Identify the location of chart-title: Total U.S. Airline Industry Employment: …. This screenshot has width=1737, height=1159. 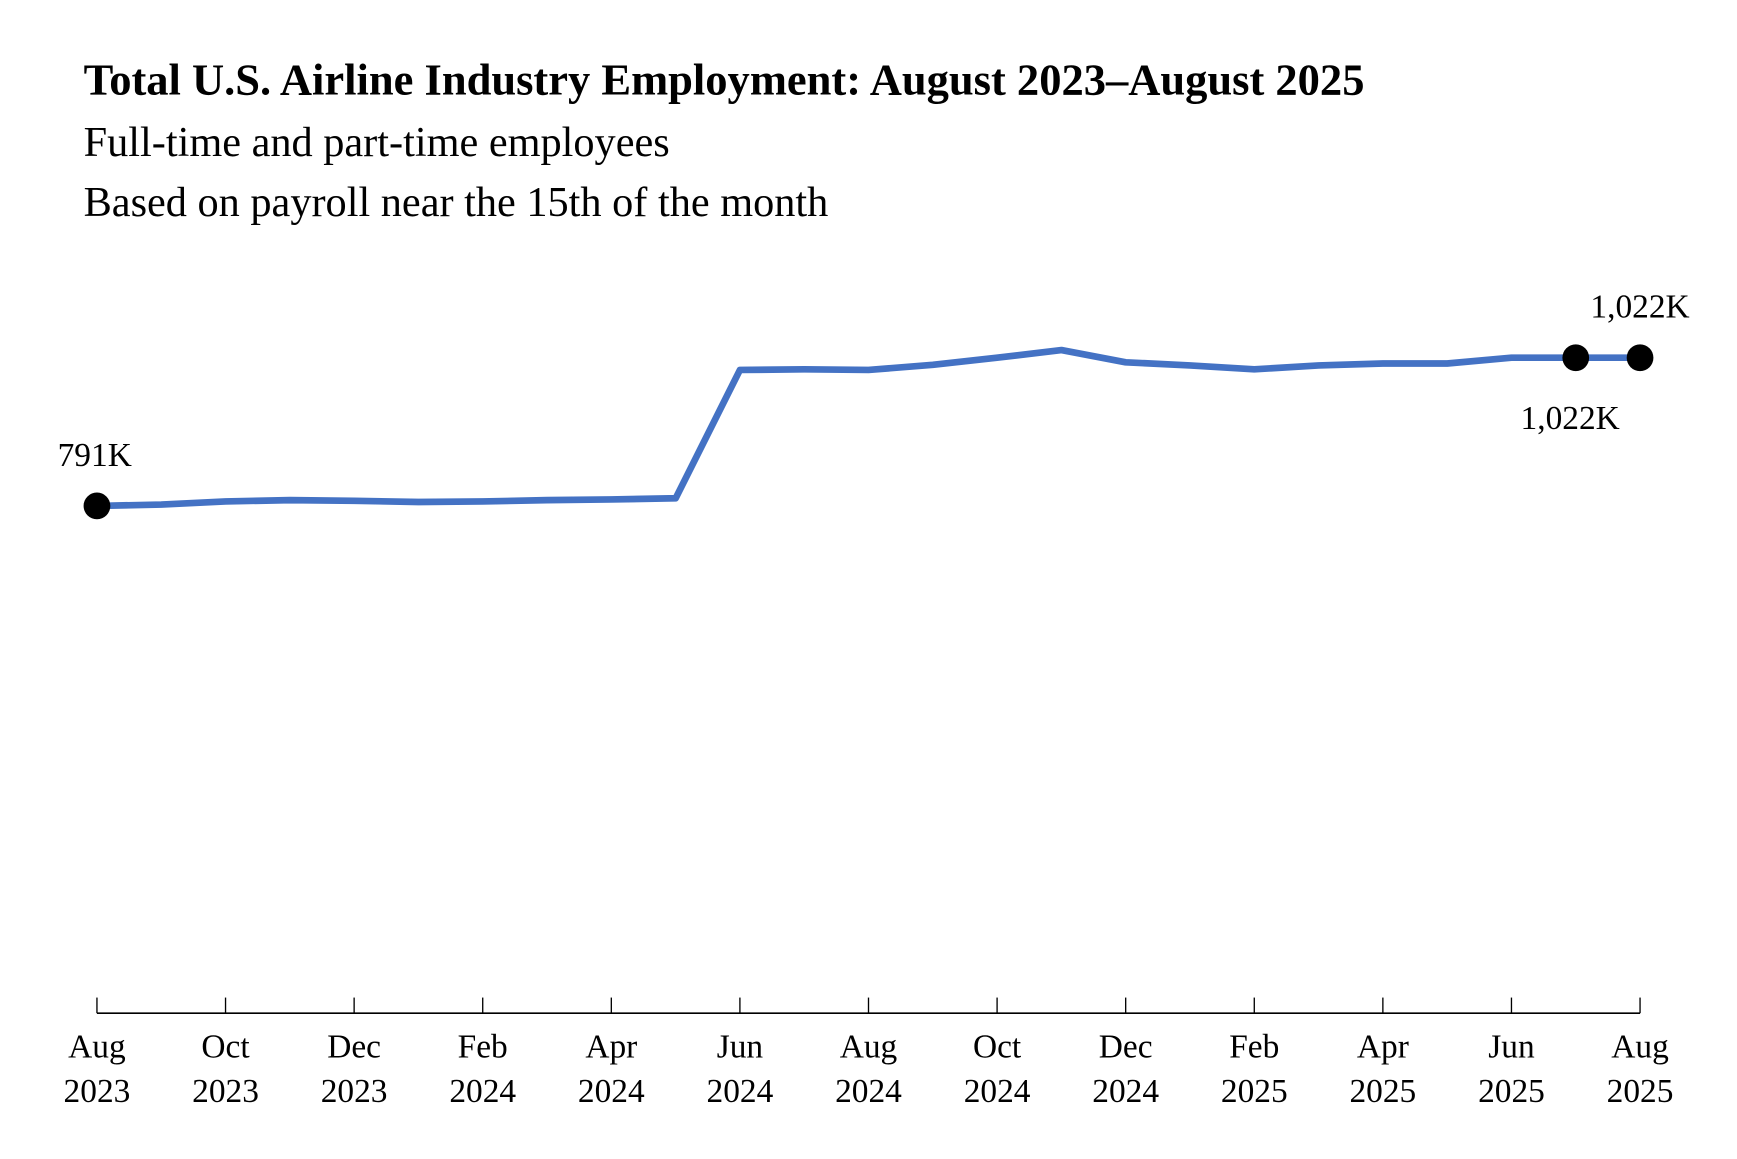
(724, 80).